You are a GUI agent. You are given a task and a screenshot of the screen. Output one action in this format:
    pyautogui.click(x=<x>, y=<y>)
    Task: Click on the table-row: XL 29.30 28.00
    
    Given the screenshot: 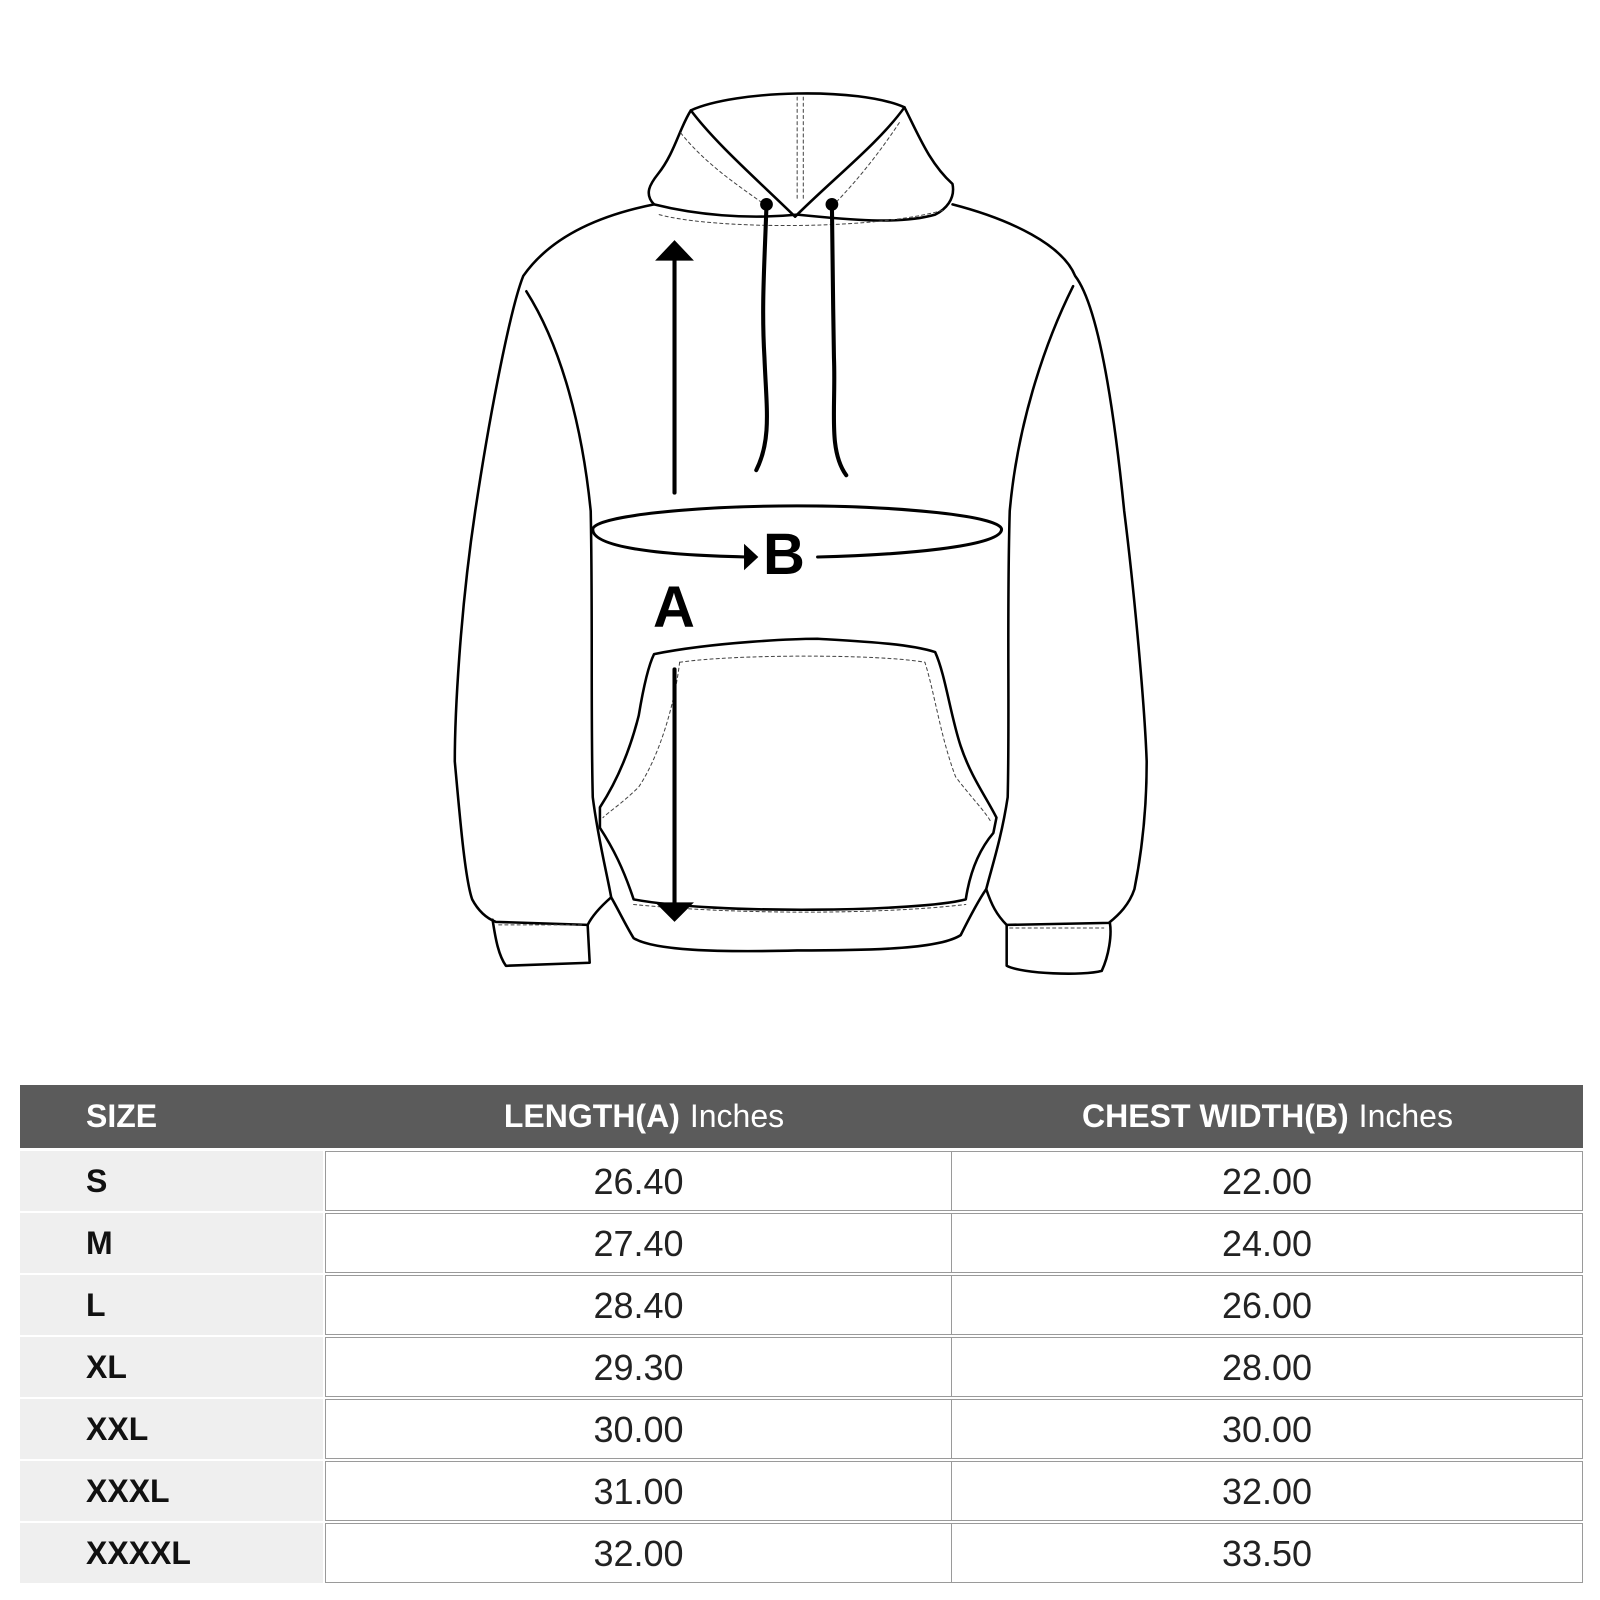 What is the action you would take?
    pyautogui.click(x=801, y=1367)
    